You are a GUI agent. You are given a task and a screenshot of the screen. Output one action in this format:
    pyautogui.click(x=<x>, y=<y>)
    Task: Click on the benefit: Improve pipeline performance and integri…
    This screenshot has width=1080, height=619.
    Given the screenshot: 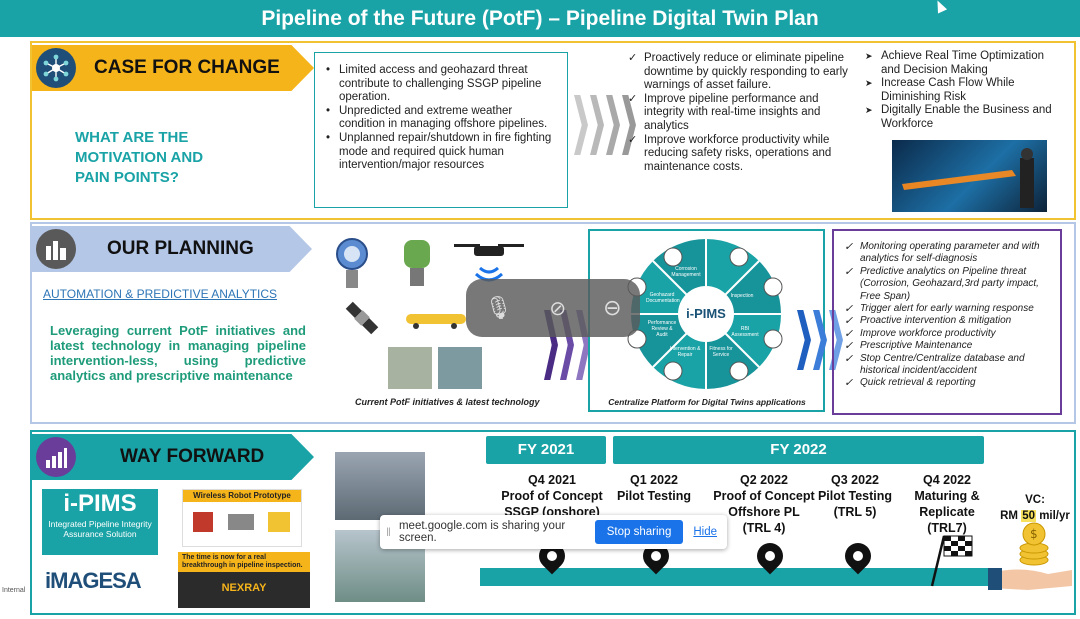 What is the action you would take?
    pyautogui.click(x=742, y=113)
    